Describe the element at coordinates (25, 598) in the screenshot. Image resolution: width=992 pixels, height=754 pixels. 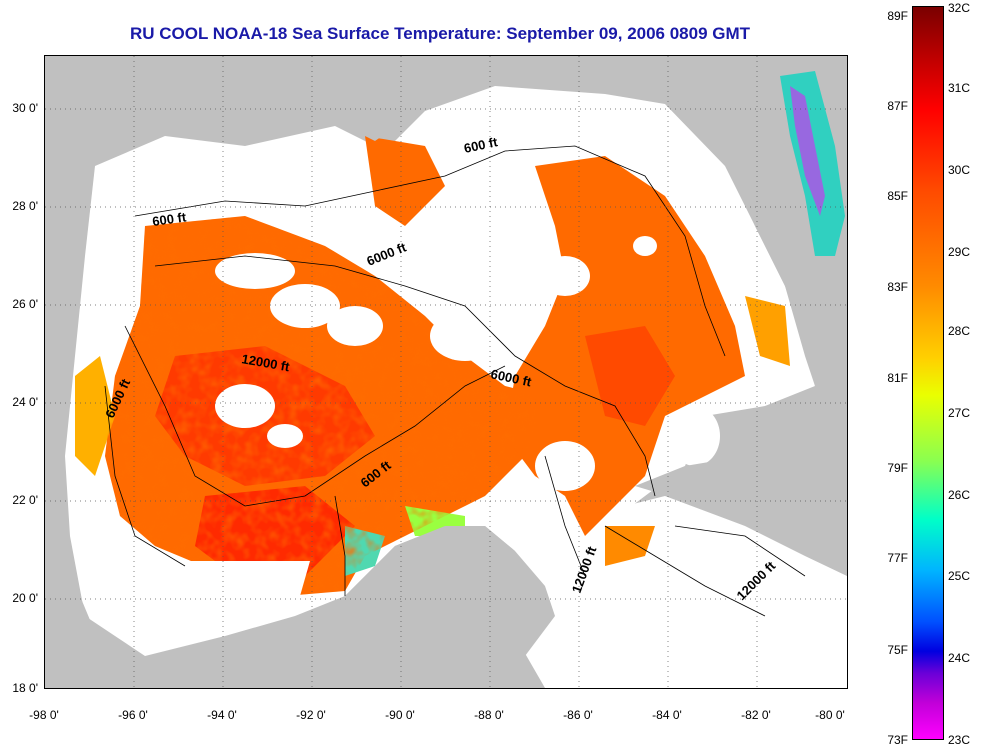
I see `y-tick-label: 20 0'` at that location.